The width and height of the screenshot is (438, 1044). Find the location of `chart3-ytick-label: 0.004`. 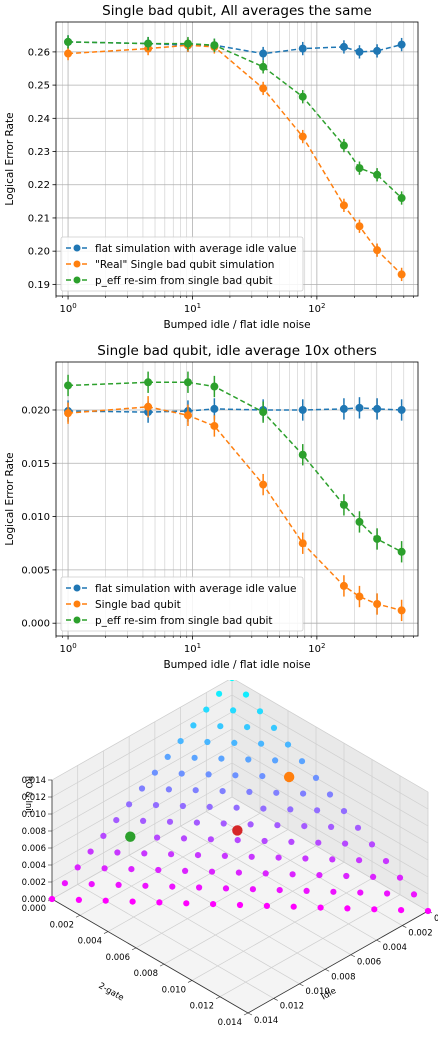

chart3-ytick-label: 0.004 is located at coordinates (90, 942).